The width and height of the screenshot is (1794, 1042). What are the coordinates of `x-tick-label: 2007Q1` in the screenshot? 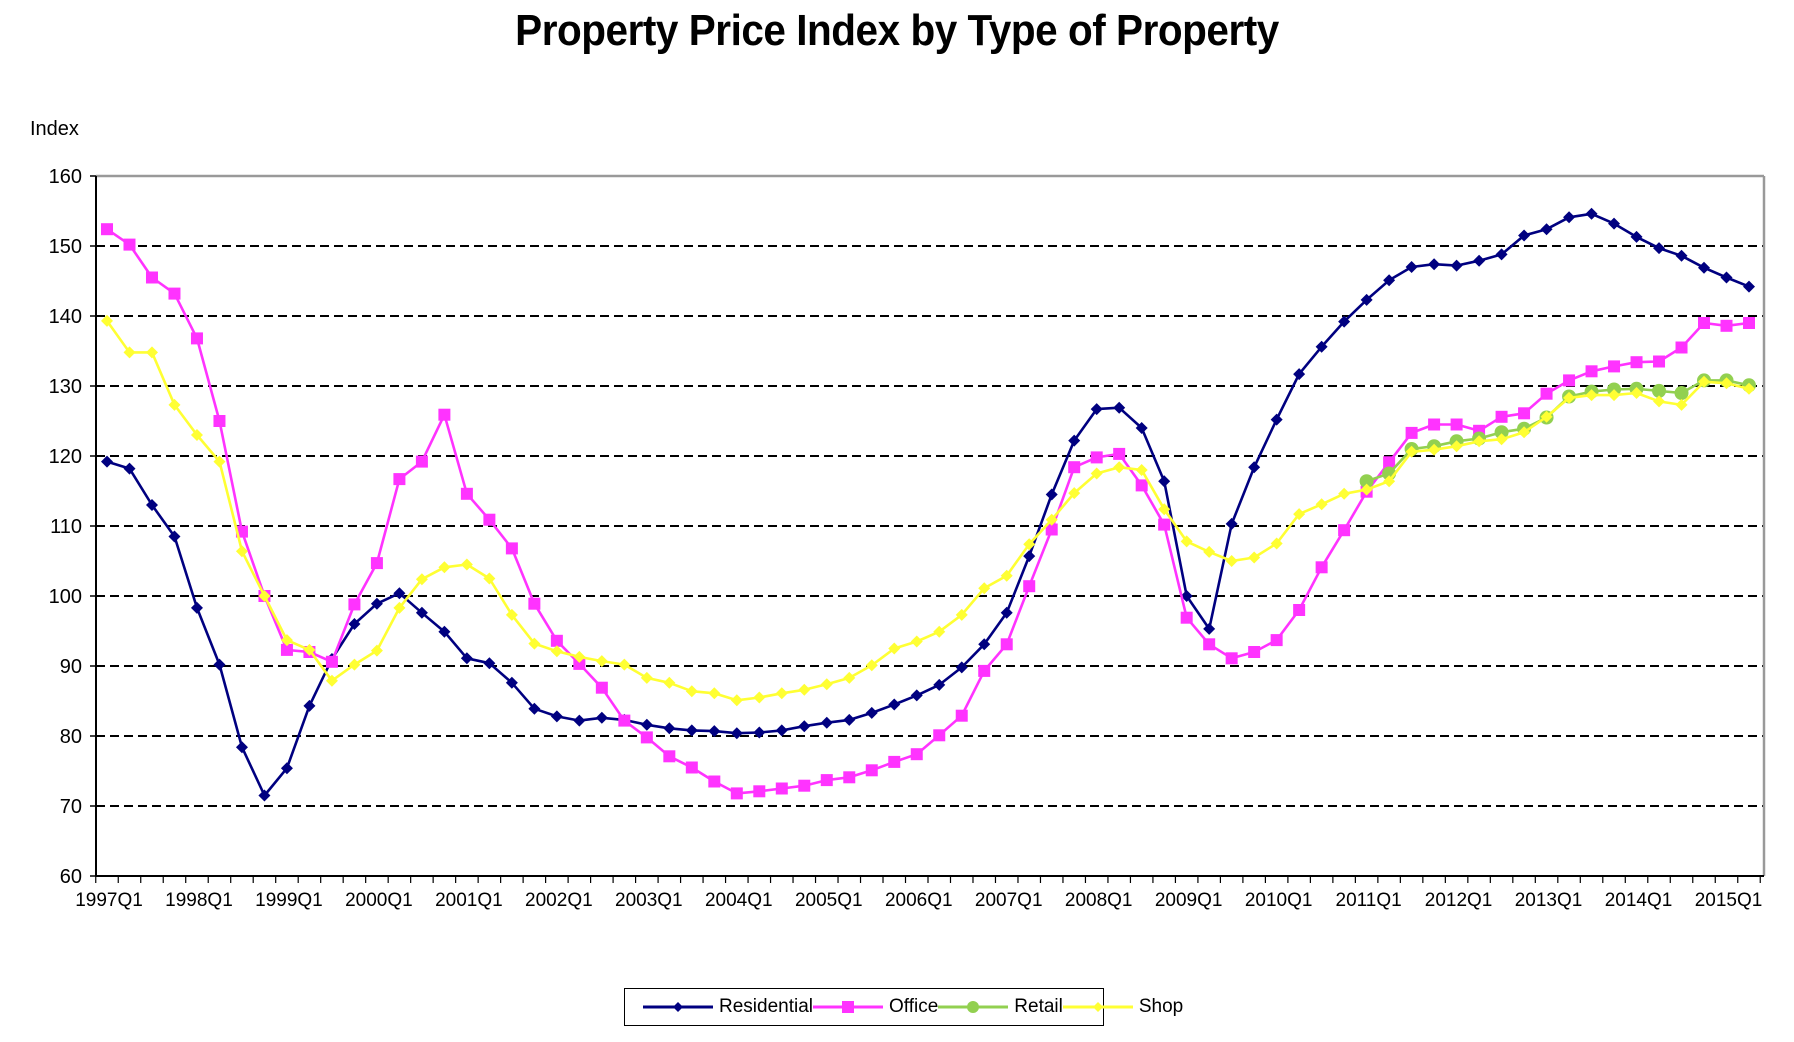 It's located at (1009, 900).